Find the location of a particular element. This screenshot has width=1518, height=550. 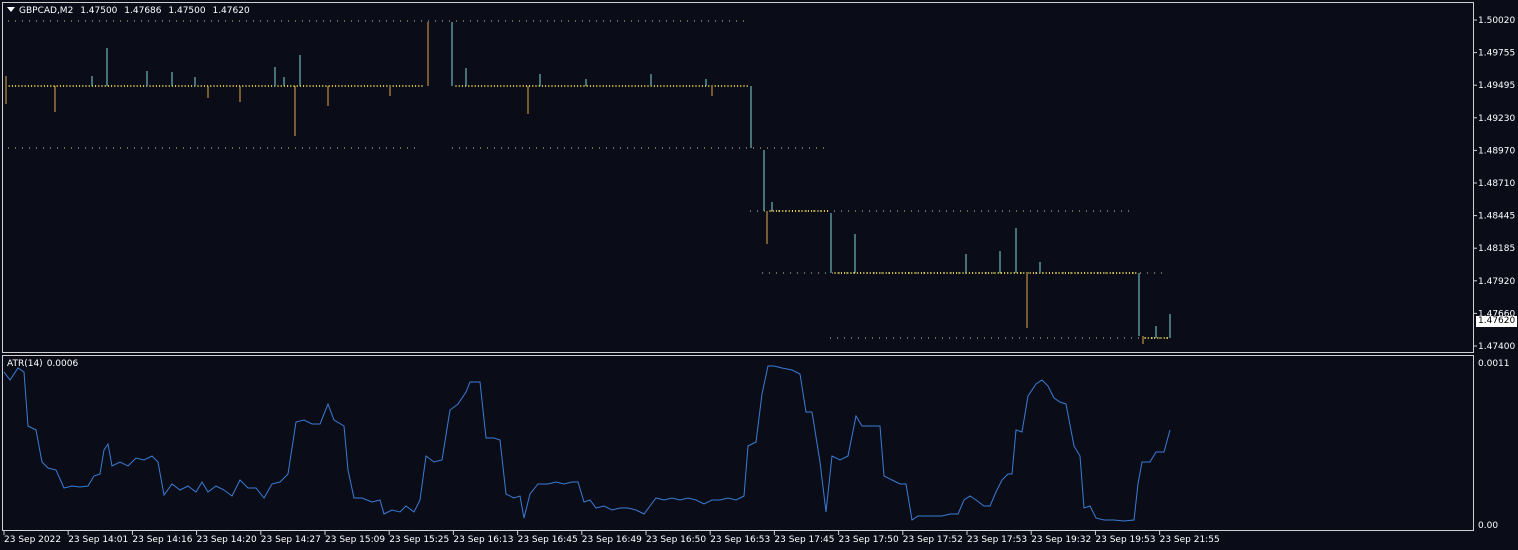

open-value: 1.47500 is located at coordinates (99, 11).